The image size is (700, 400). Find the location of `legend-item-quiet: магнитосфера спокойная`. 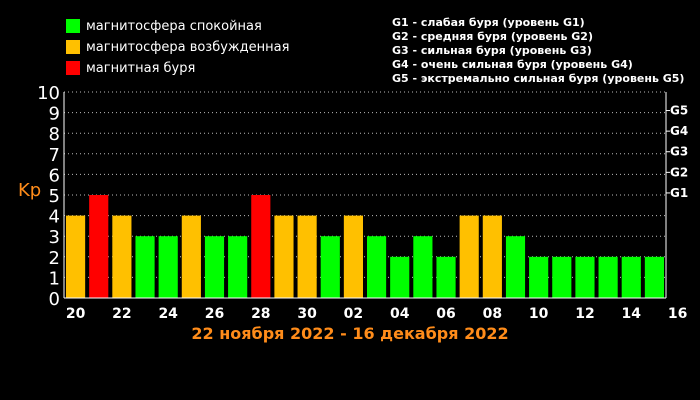

legend-item-quiet: магнитосфера спокойная is located at coordinates (164, 26).